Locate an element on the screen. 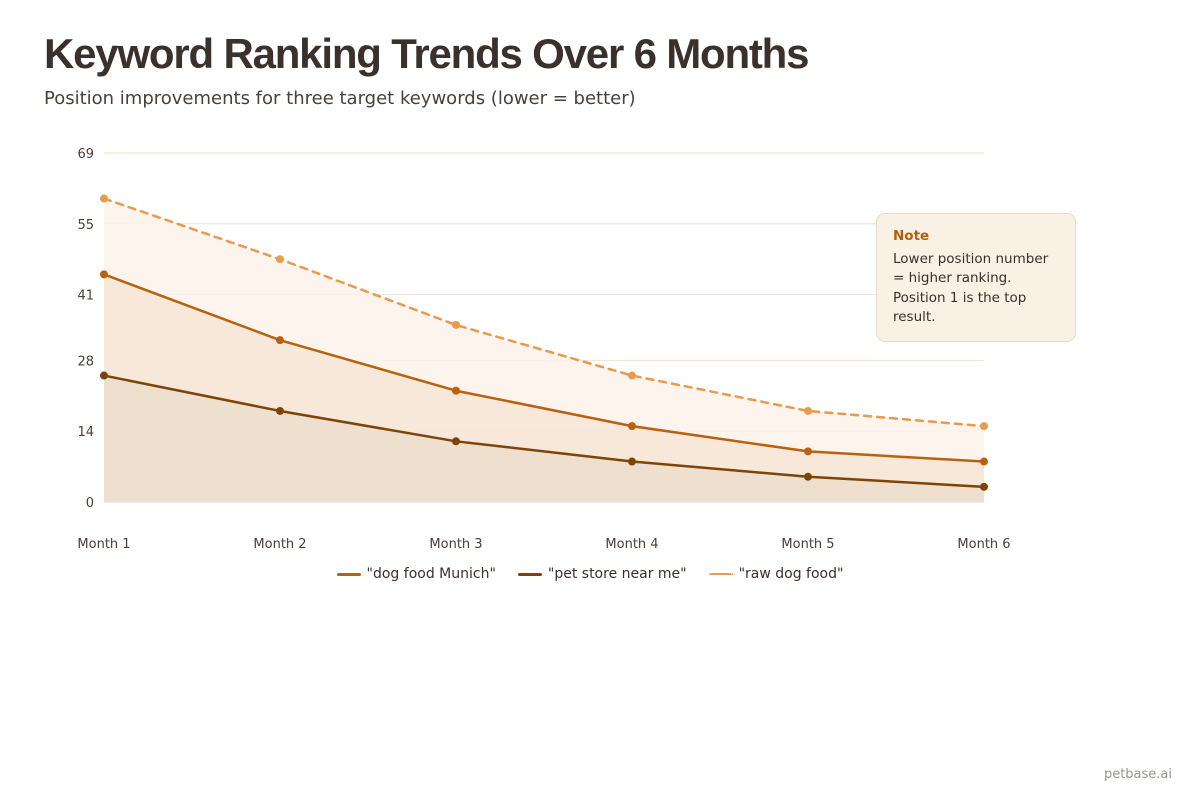 The height and width of the screenshot is (800, 1200). x-tick-label: Month 6 is located at coordinates (983, 544).